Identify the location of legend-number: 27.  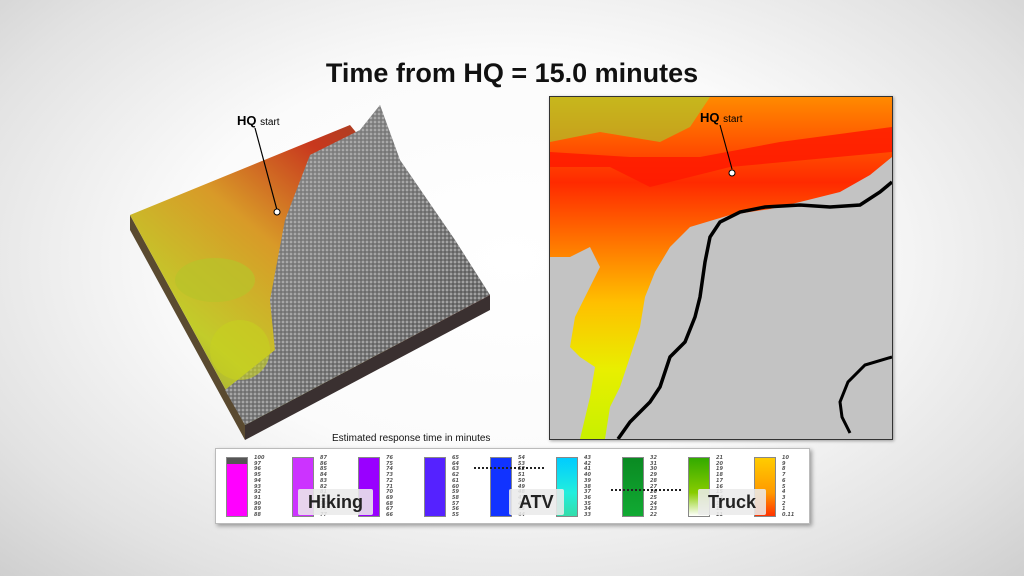
(653, 486).